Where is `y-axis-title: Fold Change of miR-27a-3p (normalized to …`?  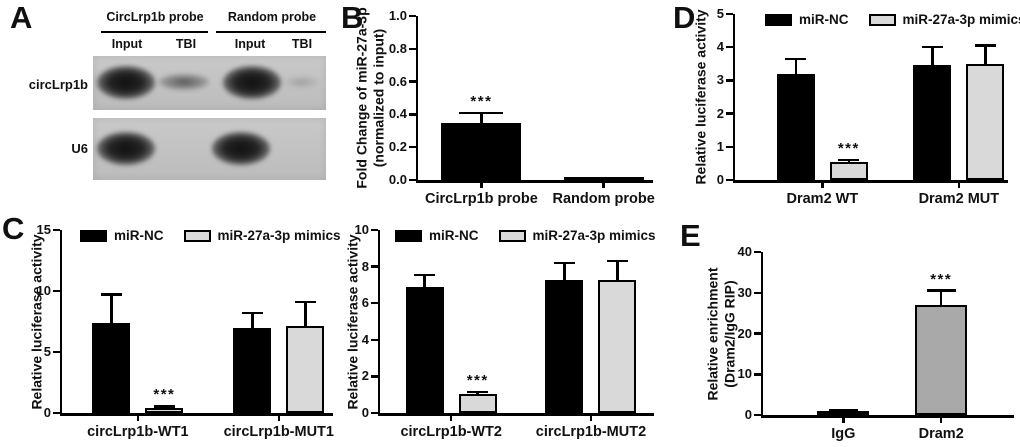
y-axis-title: Fold Change of miR-27a-3p (normalized to … is located at coordinates (369, 98).